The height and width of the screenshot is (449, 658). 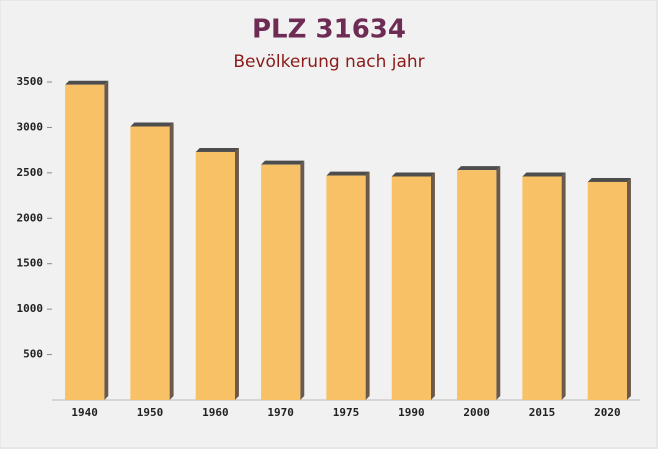 What do you see at coordinates (30, 308) in the screenshot?
I see `y-tick-label: 1000` at bounding box center [30, 308].